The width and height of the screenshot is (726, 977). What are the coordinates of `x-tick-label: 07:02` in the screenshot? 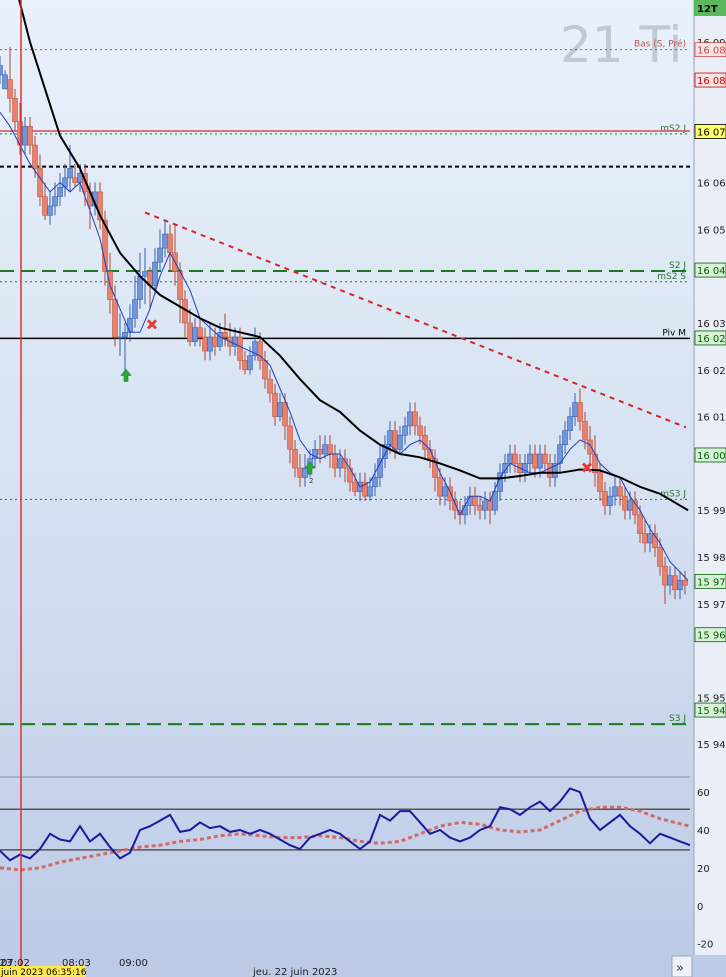 It's located at (15, 963).